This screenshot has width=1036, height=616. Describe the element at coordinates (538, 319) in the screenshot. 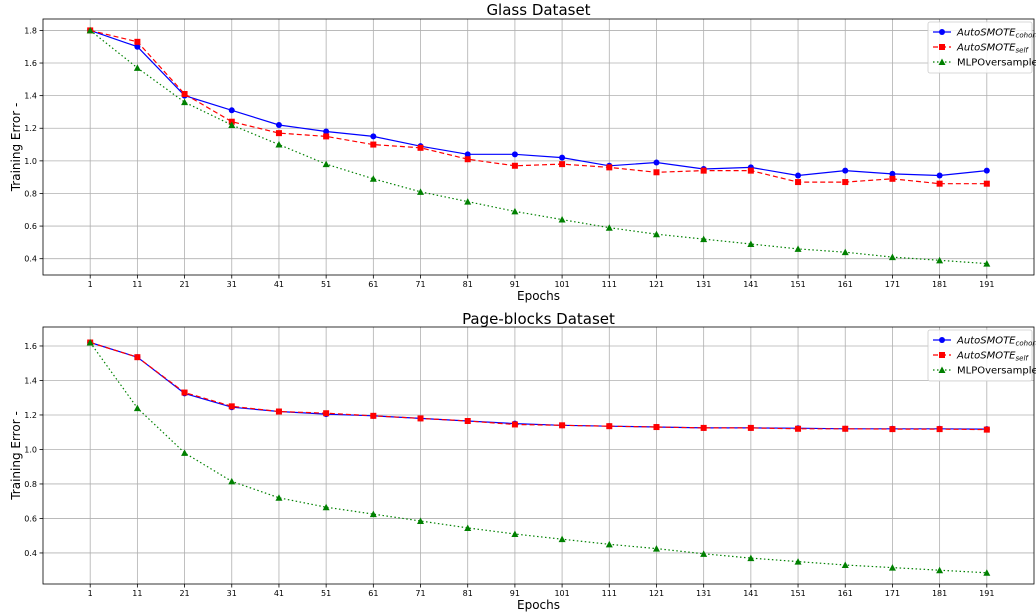

I see `chart-title: Page-blocks Dataset` at that location.